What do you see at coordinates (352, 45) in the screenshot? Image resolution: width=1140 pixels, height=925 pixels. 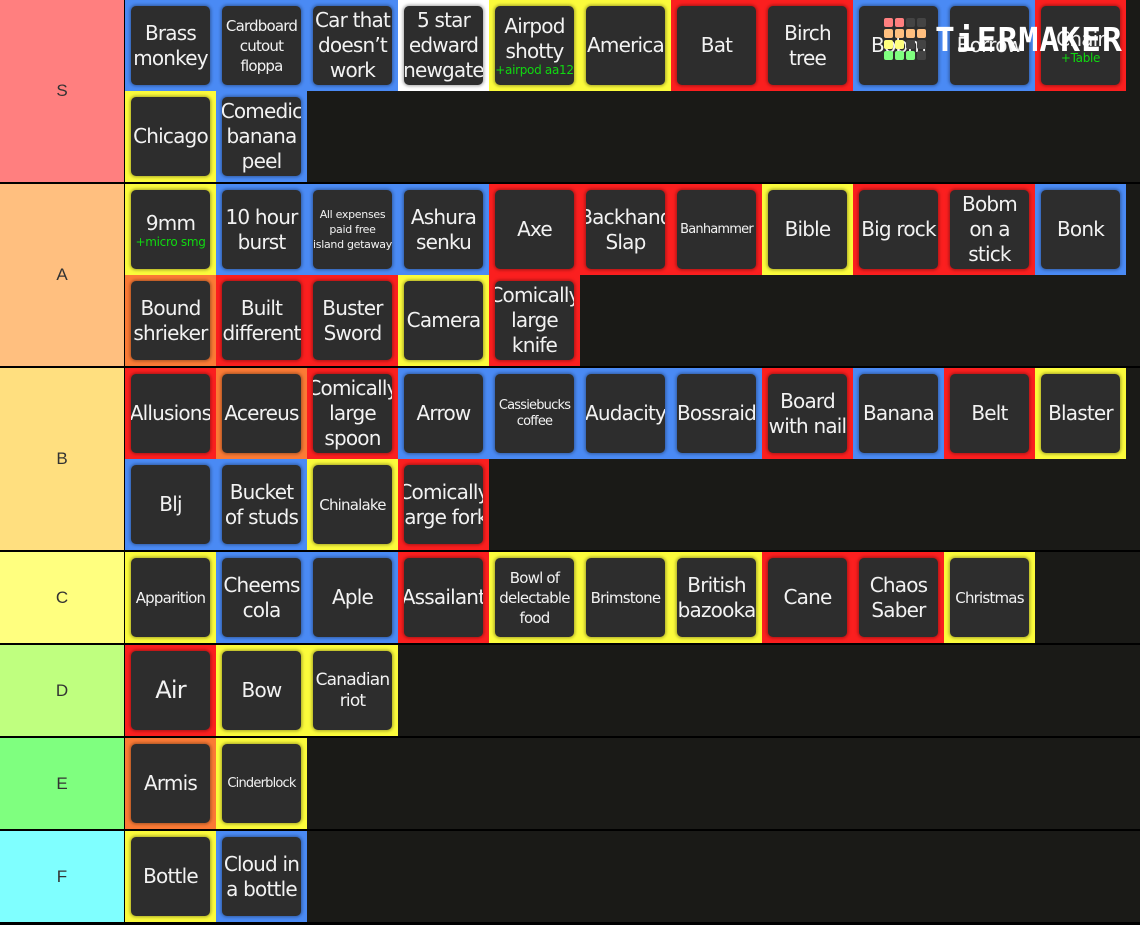 I see `tier-item: Car that doesn’t work` at bounding box center [352, 45].